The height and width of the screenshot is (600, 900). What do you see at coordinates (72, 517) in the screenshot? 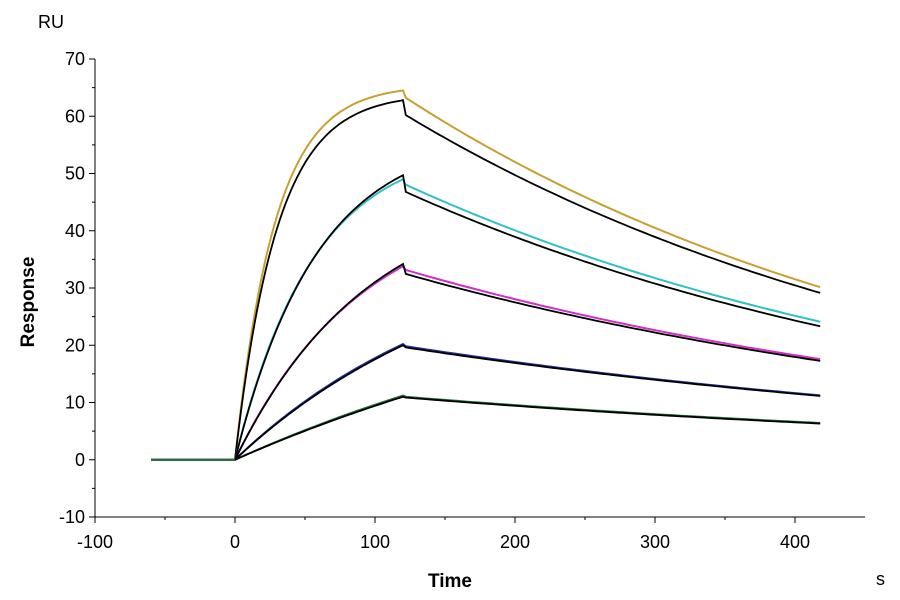
I see `y-tick-label: -10` at bounding box center [72, 517].